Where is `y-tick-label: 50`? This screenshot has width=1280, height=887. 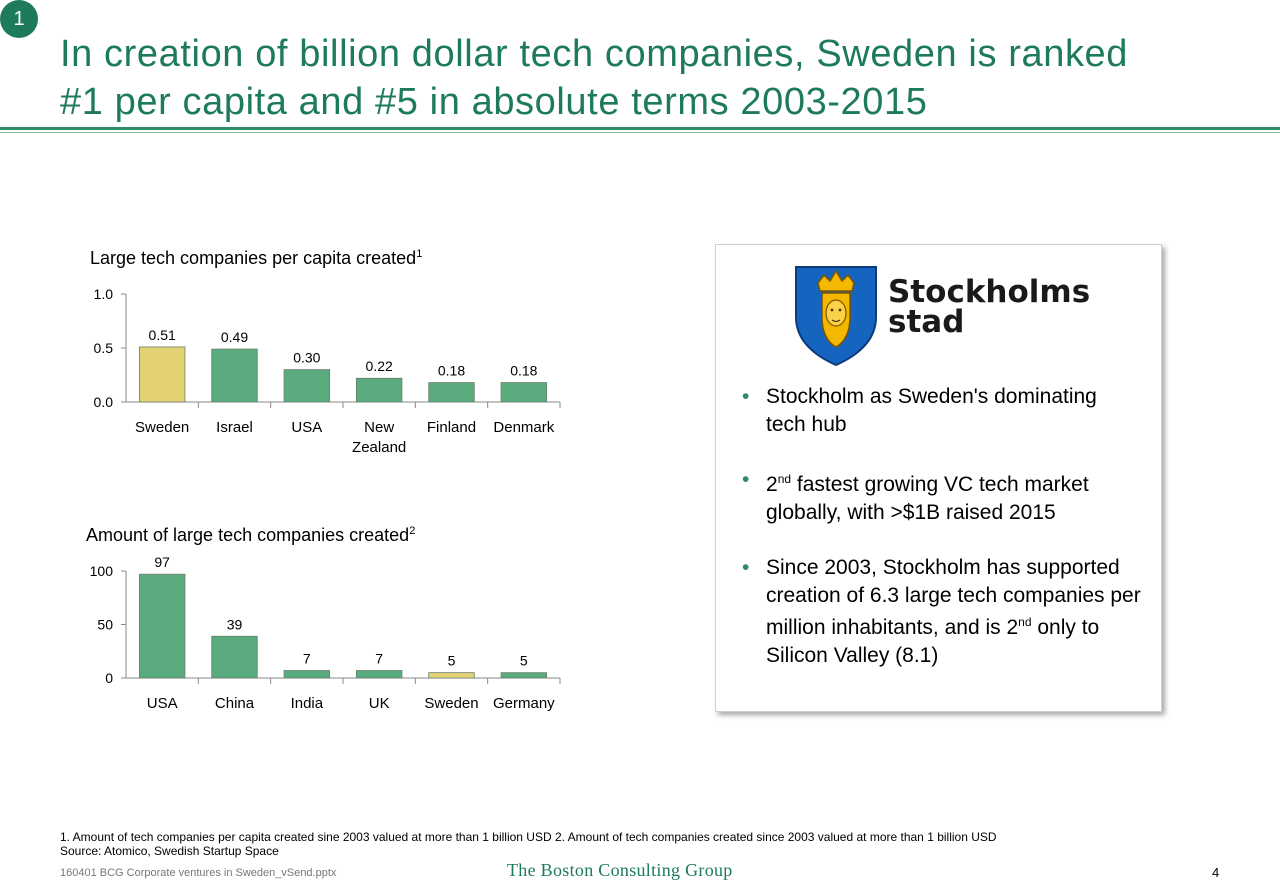
y-tick-label: 50 is located at coordinates (105, 625).